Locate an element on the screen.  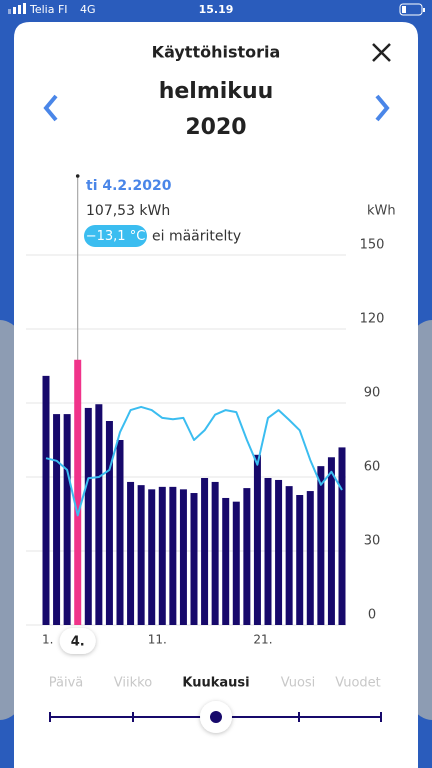
tooltip-temp: −13,1 °C is located at coordinates (116, 236).